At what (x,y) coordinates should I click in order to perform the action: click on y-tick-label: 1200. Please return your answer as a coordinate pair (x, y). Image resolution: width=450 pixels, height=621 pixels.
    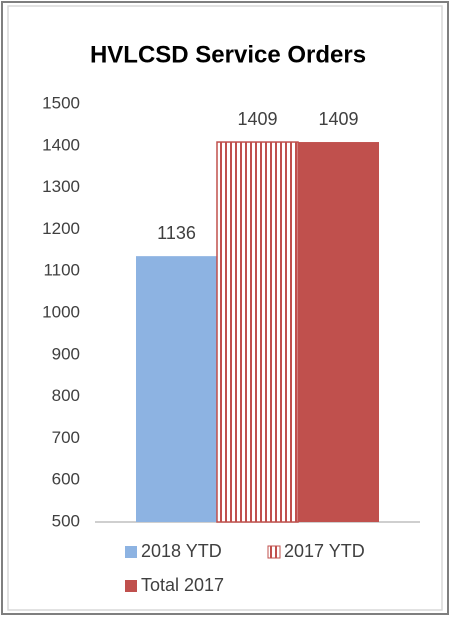
    Looking at the image, I should click on (61, 228).